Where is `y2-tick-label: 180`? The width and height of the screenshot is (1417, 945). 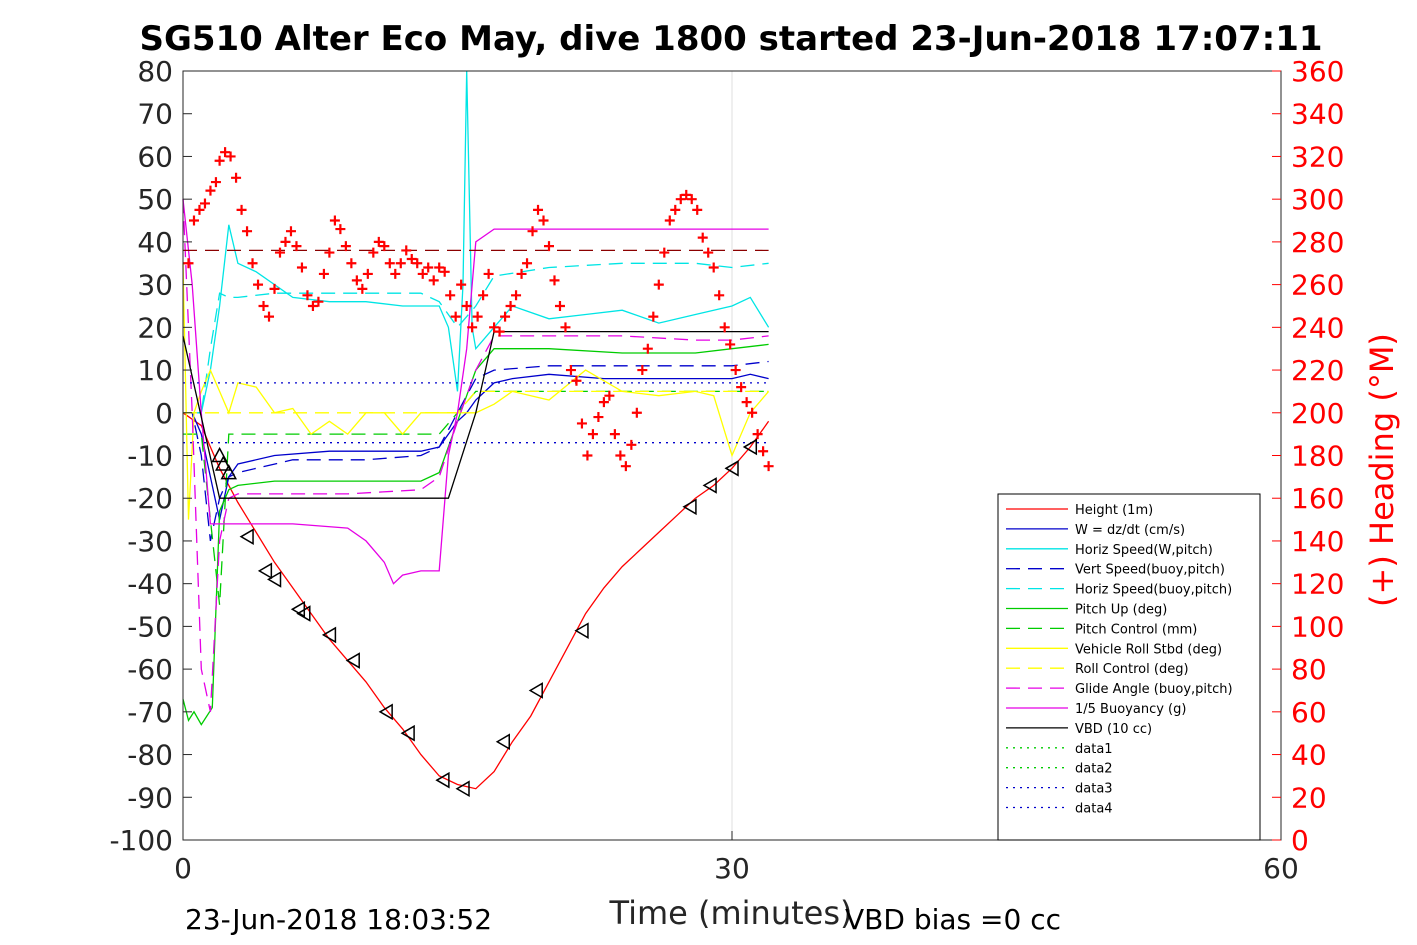
y2-tick-label: 180 is located at coordinates (1317, 456).